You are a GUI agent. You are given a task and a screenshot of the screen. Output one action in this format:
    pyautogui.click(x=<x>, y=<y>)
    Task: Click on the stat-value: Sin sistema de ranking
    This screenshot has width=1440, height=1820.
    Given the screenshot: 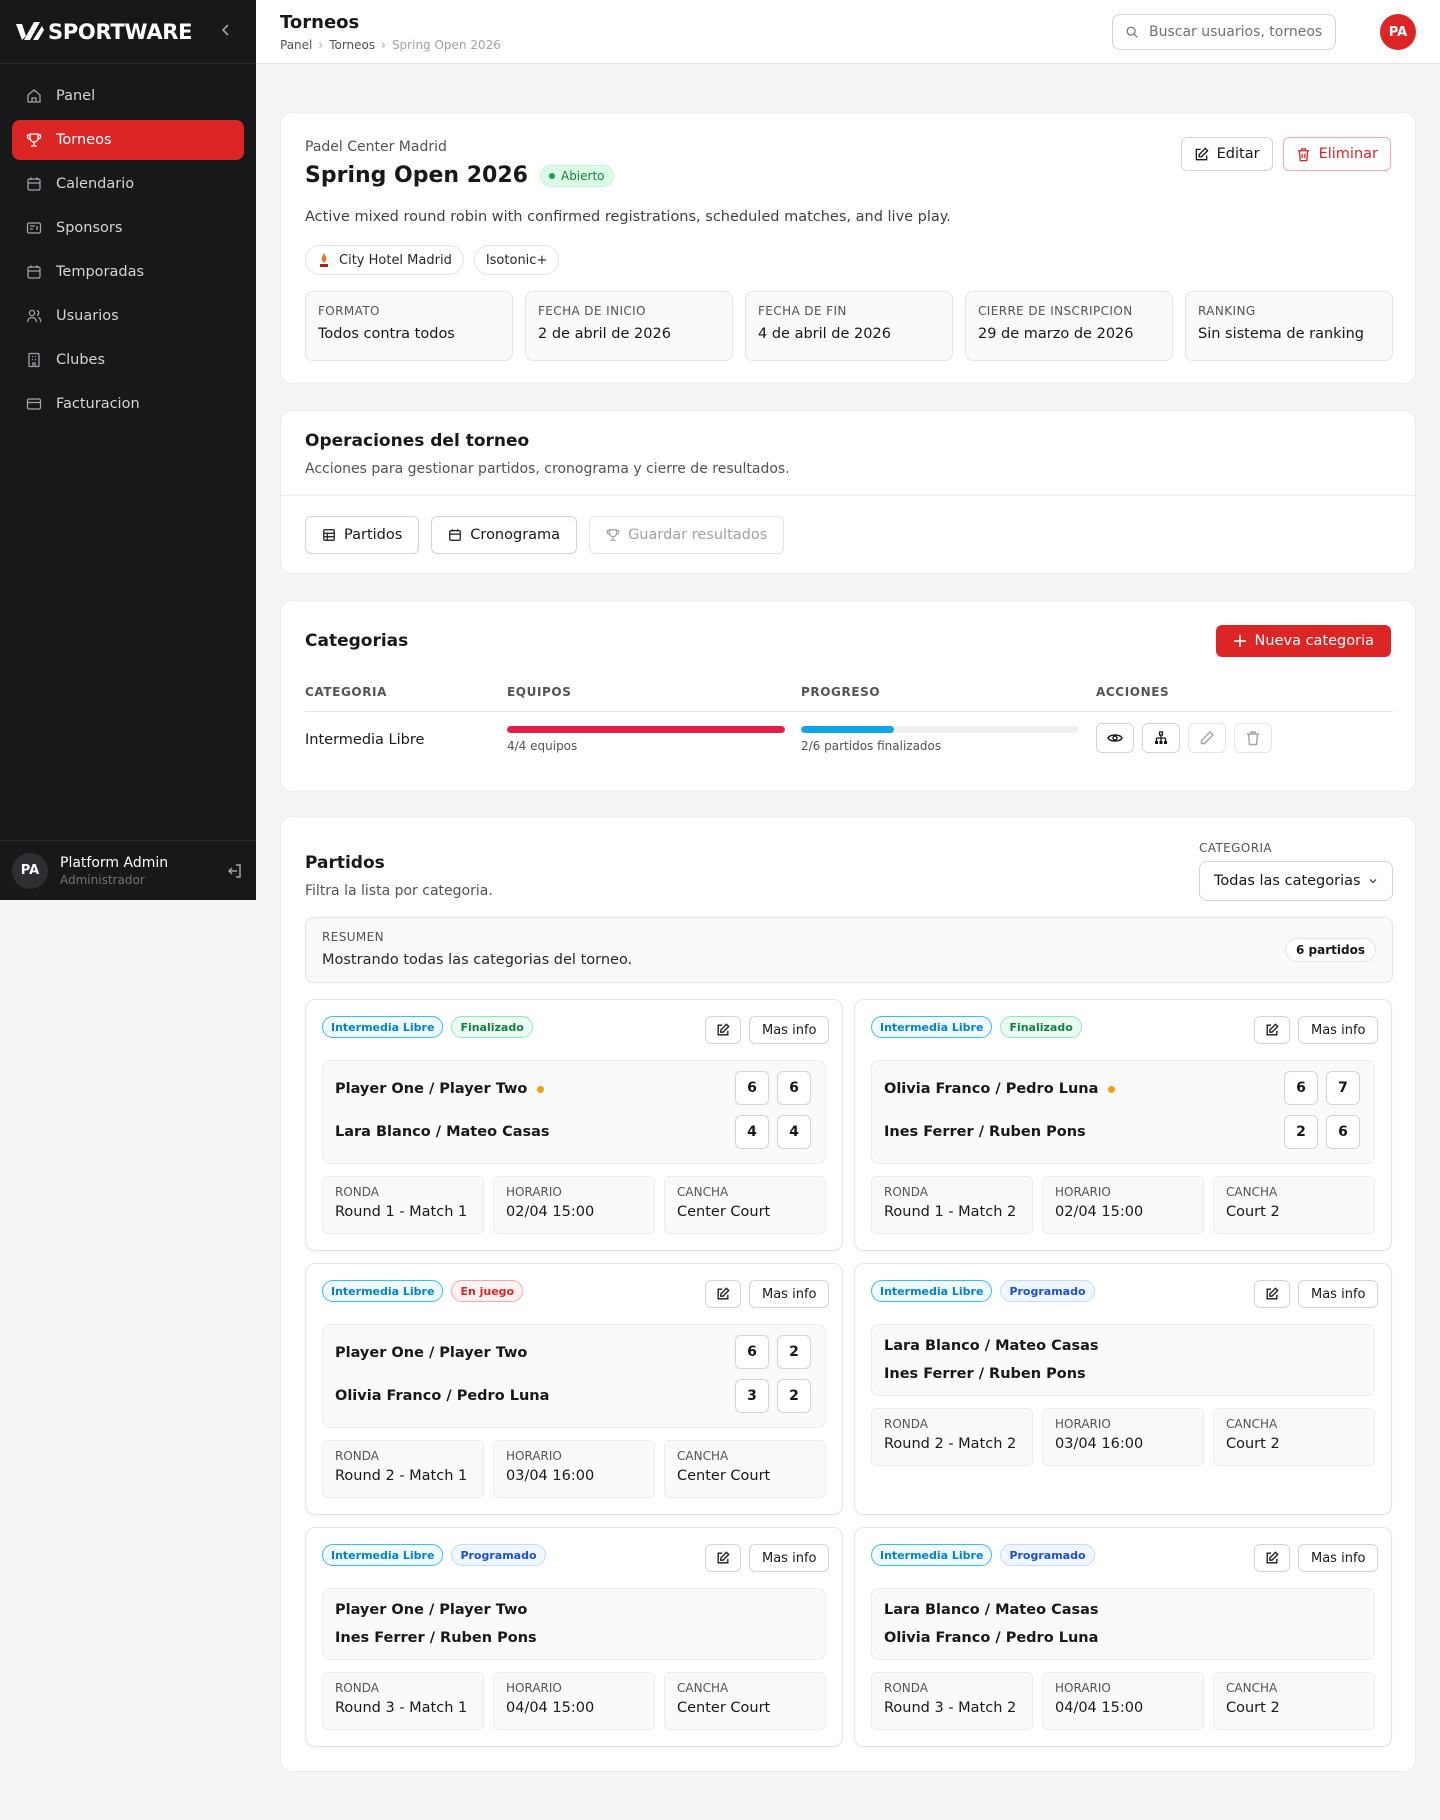 What is the action you would take?
    pyautogui.click(x=1281, y=334)
    